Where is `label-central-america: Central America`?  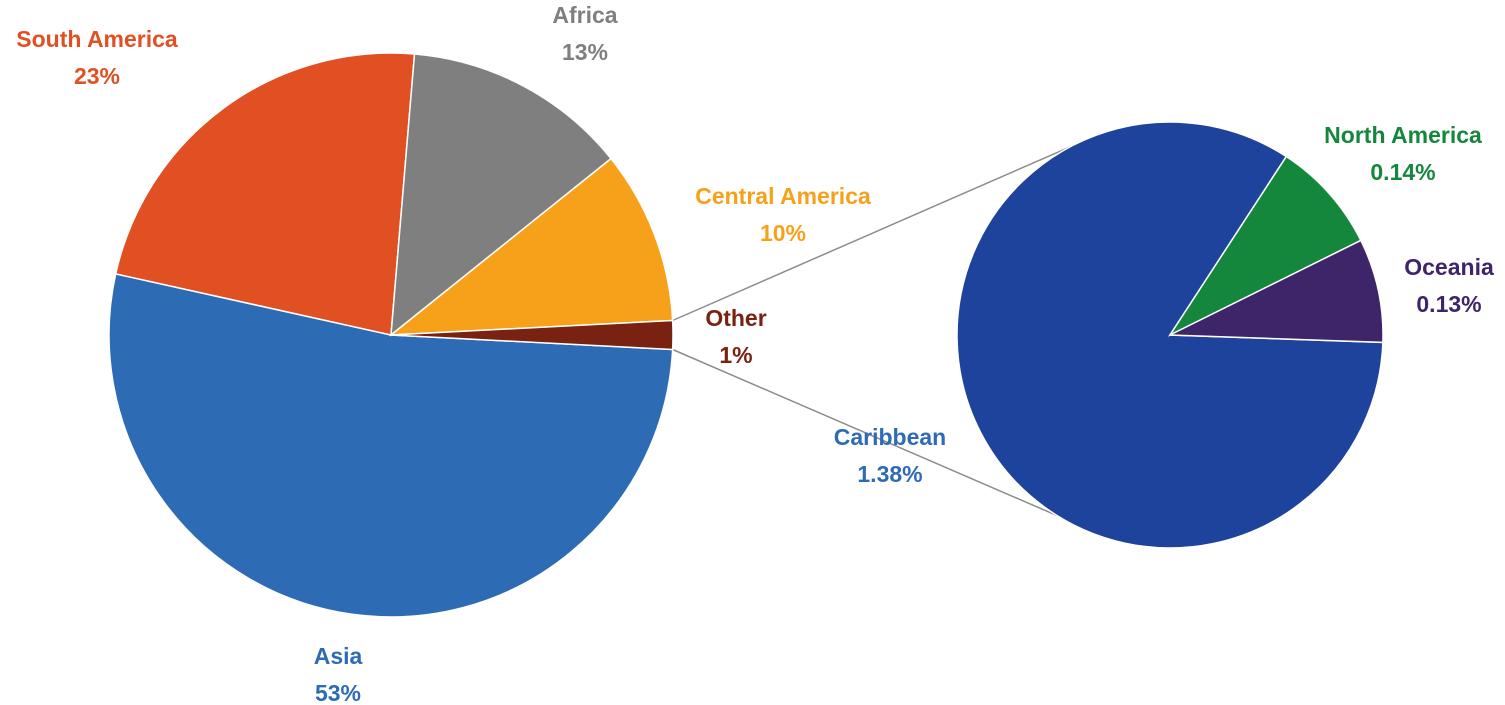 label-central-america: Central America is located at coordinates (783, 196).